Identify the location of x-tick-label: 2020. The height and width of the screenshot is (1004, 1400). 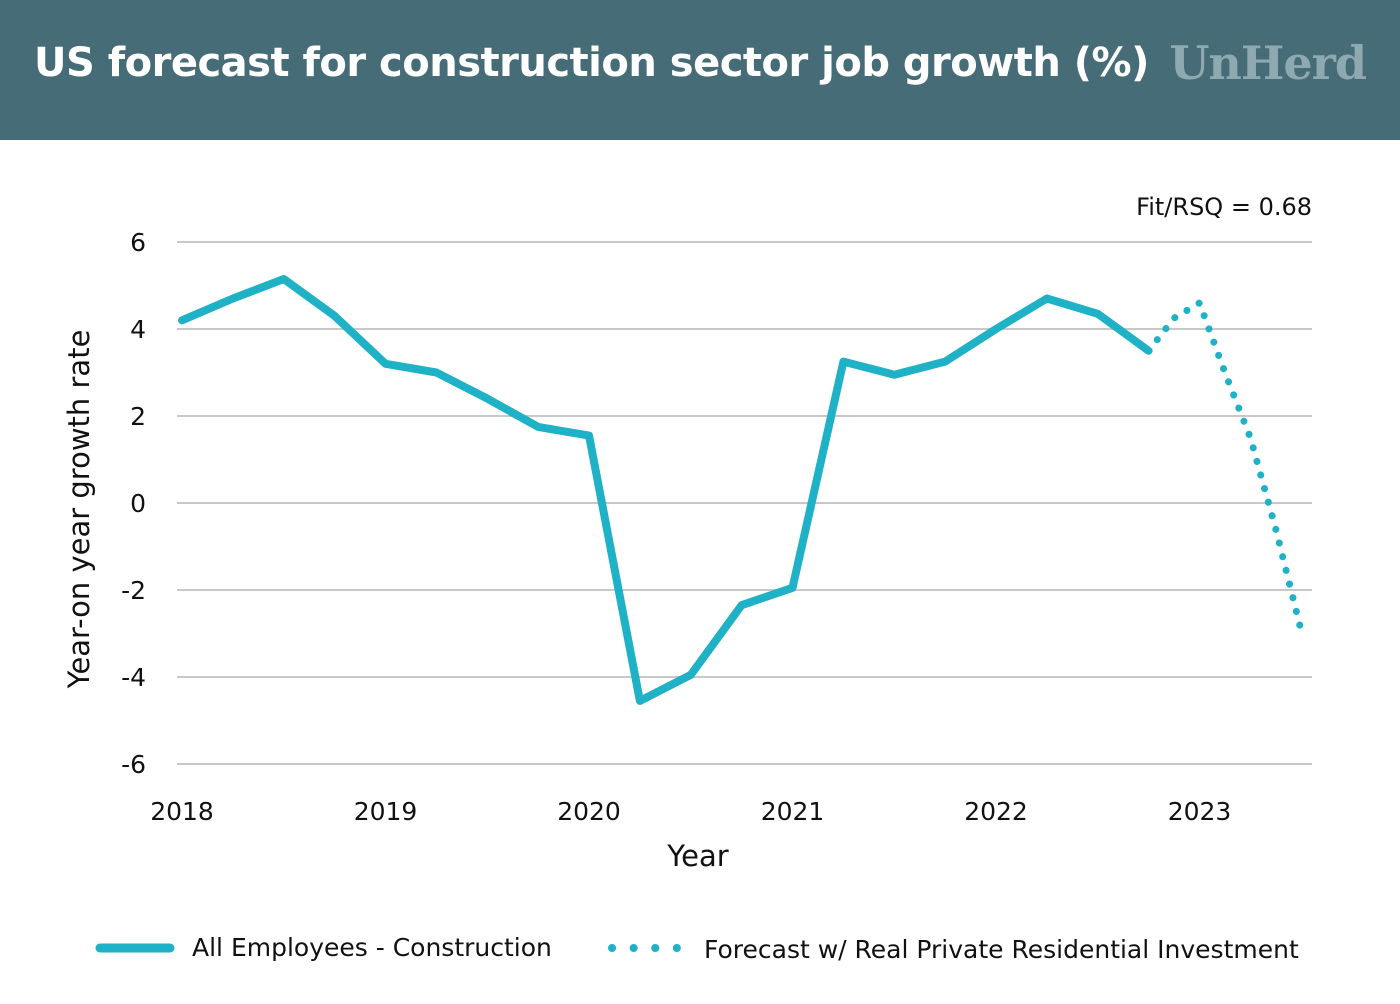
(589, 811).